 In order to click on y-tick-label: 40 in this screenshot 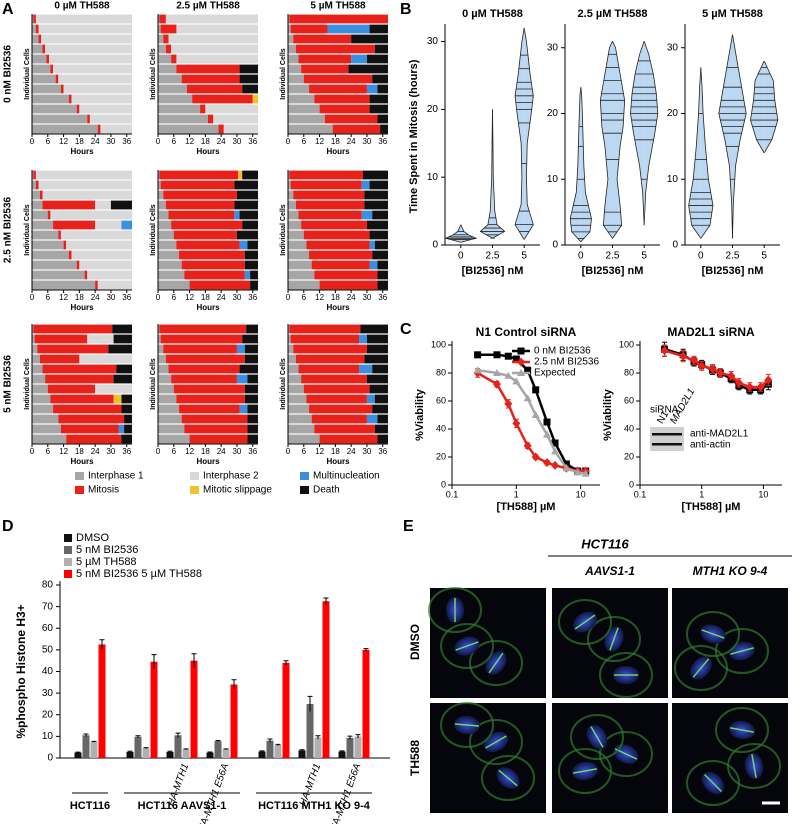, I will do `click(629, 428)`.